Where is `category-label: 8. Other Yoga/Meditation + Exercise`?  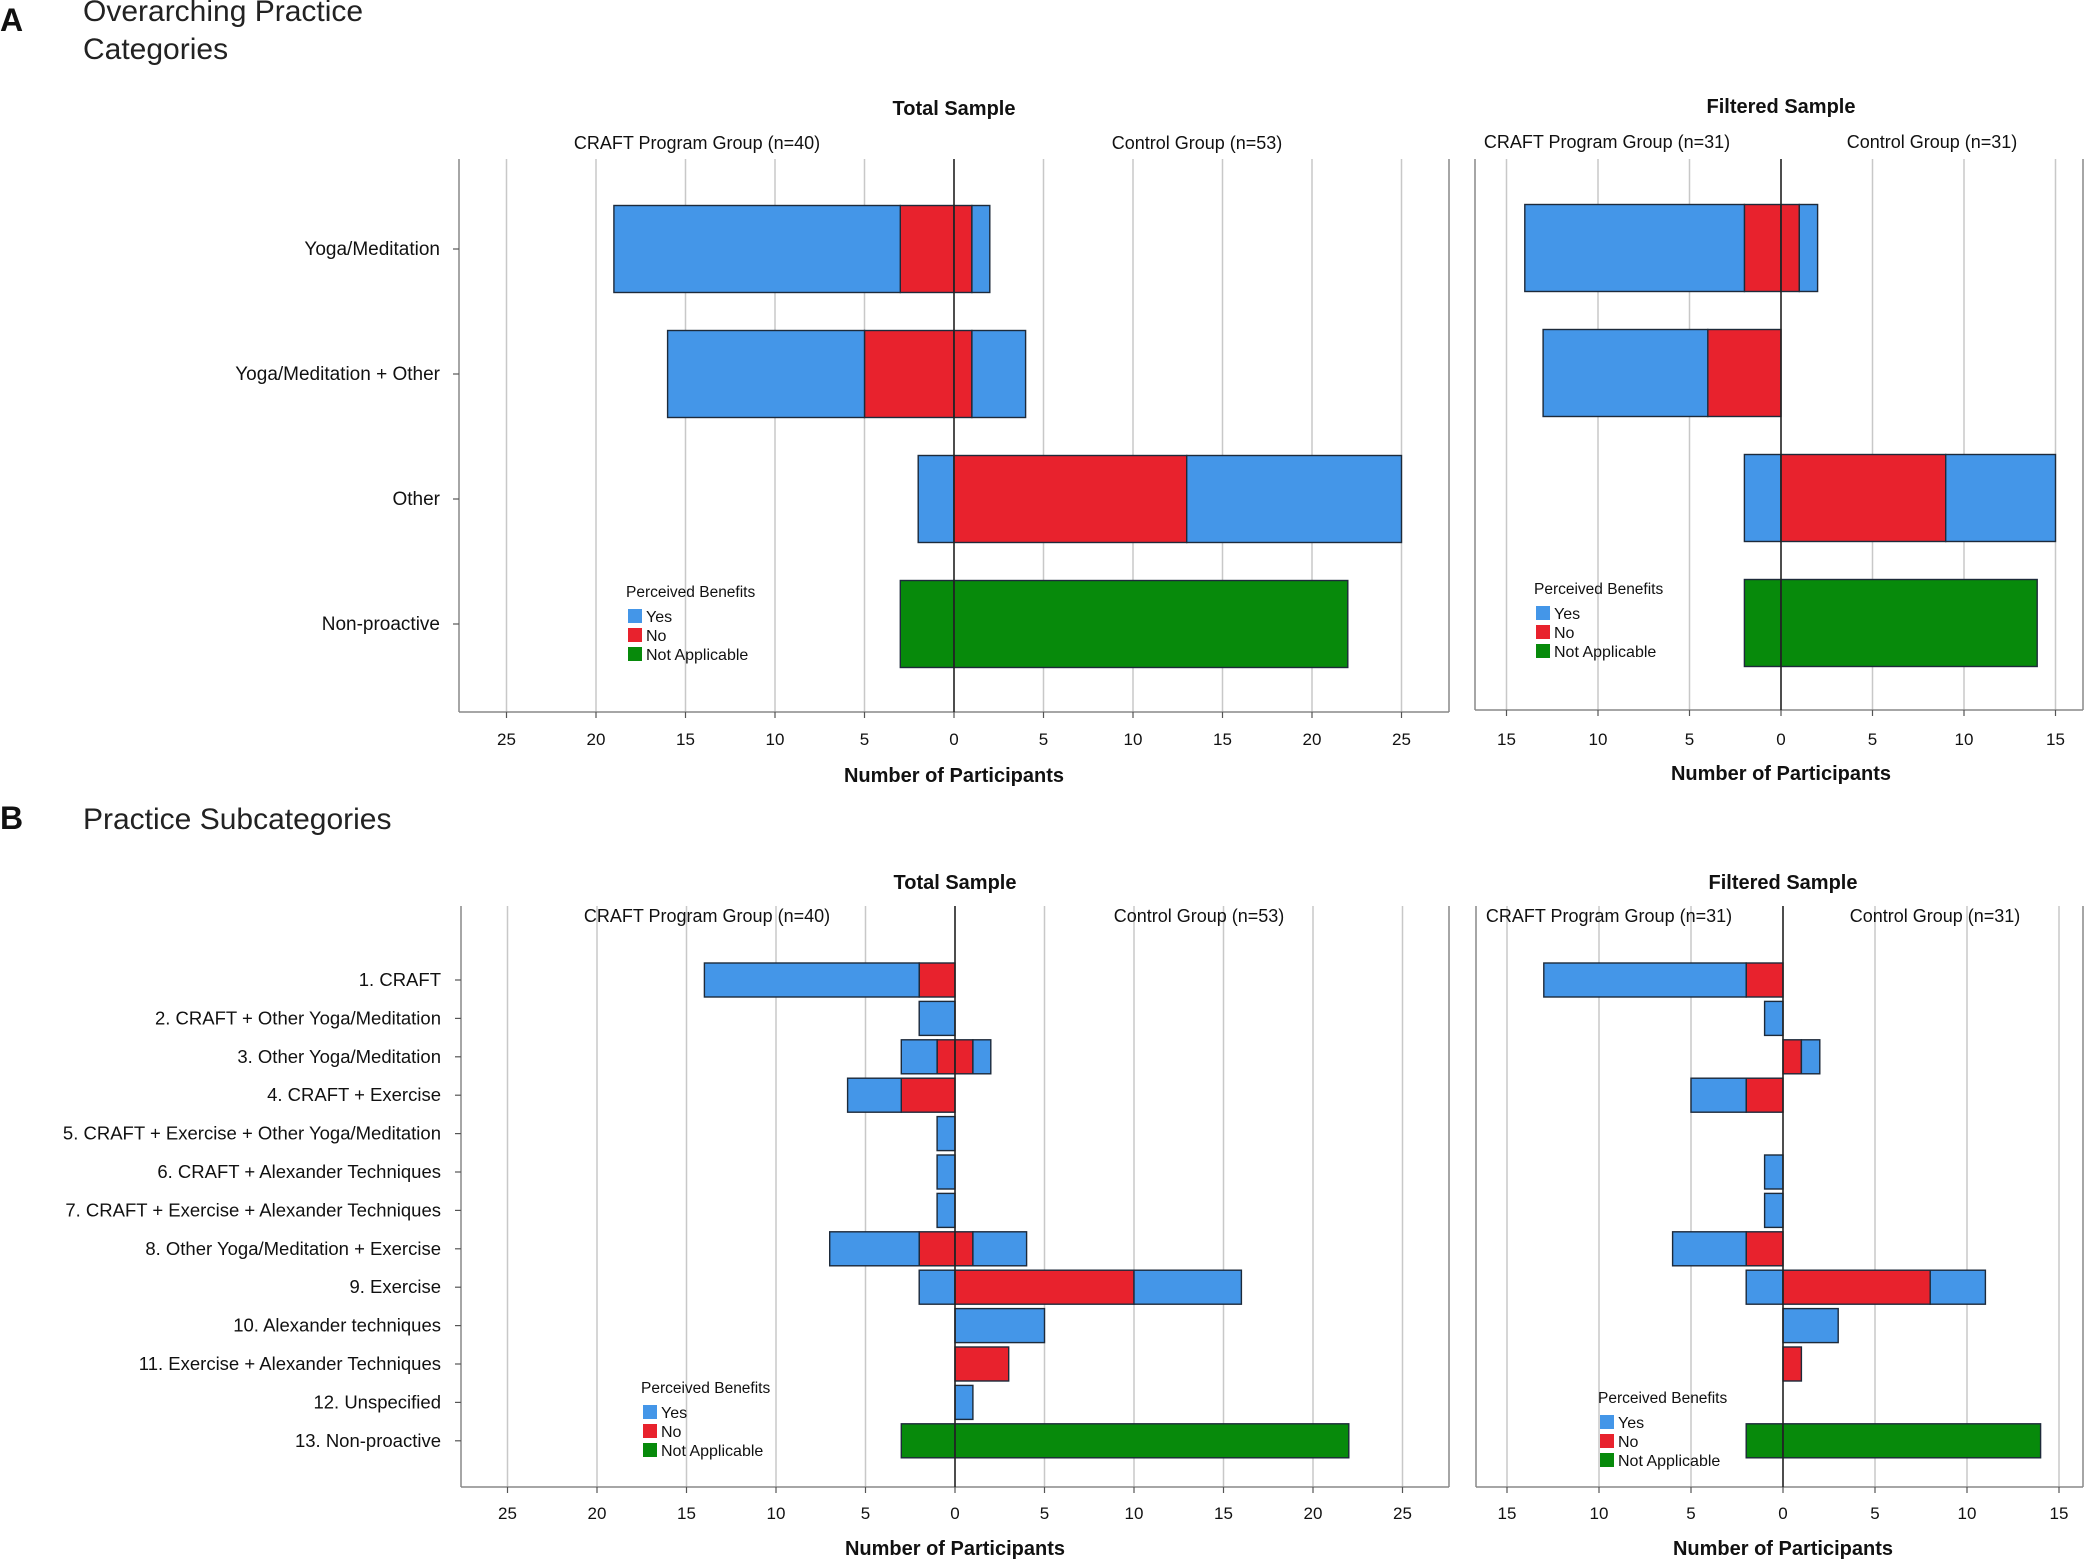 category-label: 8. Other Yoga/Meditation + Exercise is located at coordinates (293, 1248).